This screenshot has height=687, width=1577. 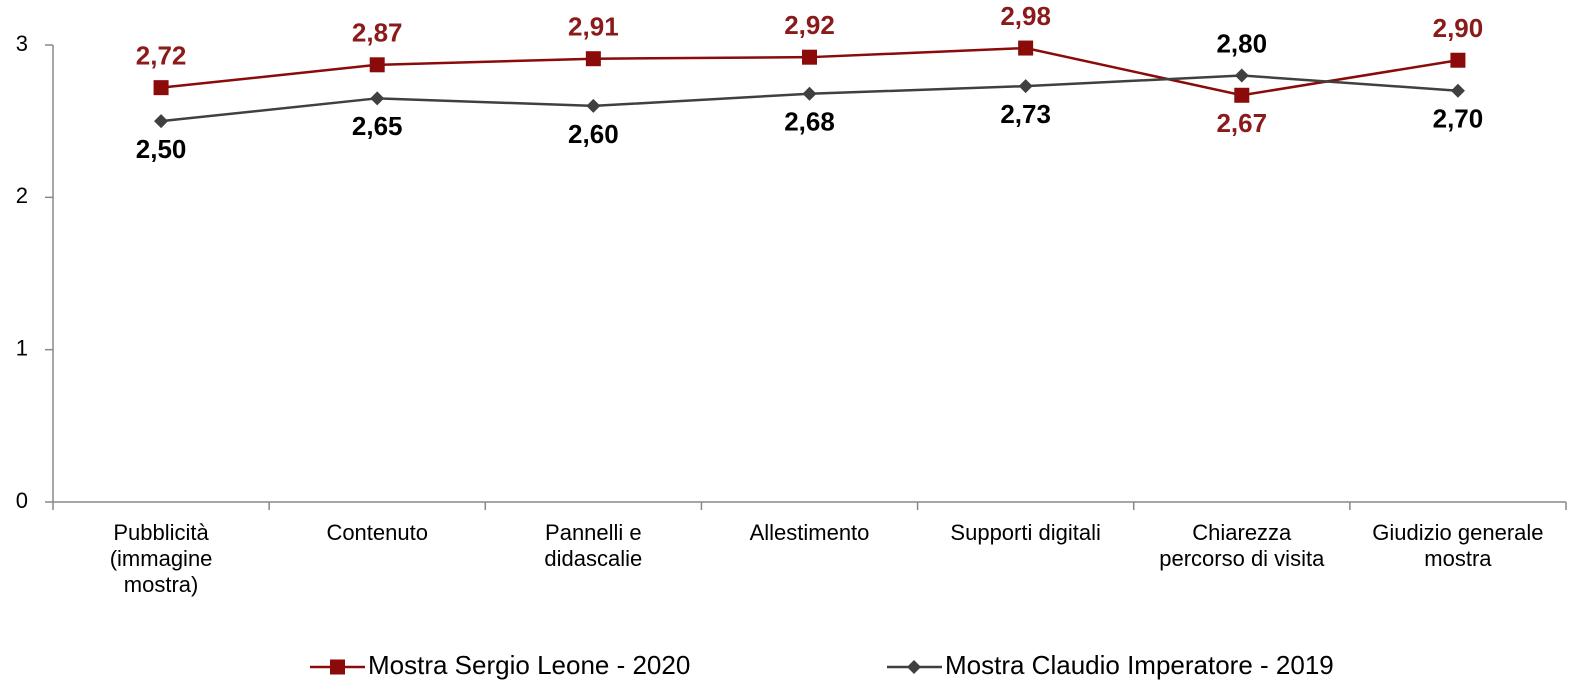 I want to click on data-label: 2,92, so click(x=809, y=25).